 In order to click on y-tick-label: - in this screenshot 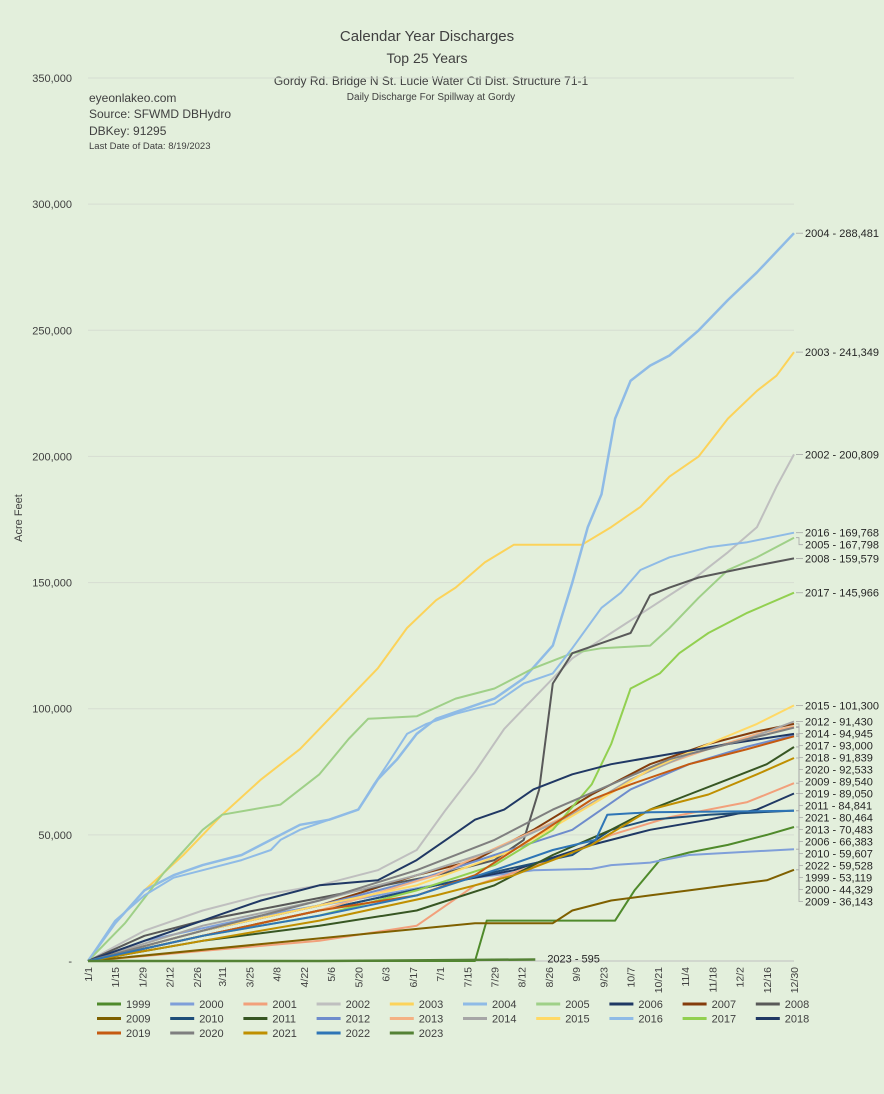, I will do `click(70, 962)`.